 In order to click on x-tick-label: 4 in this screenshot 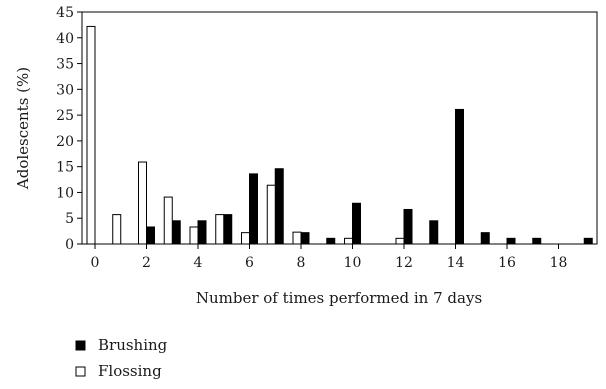, I will do `click(198, 263)`.